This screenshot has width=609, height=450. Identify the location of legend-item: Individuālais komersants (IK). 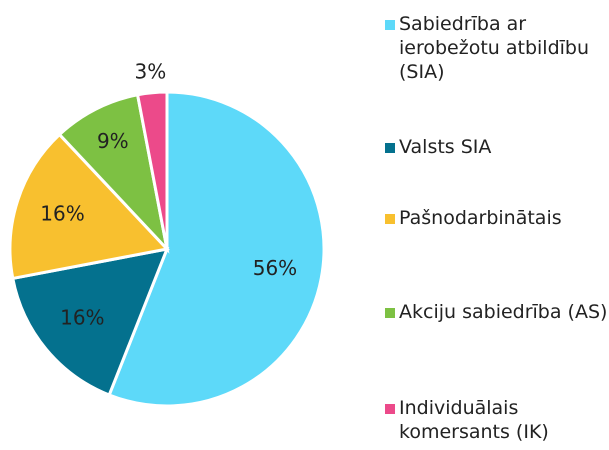
(496, 420).